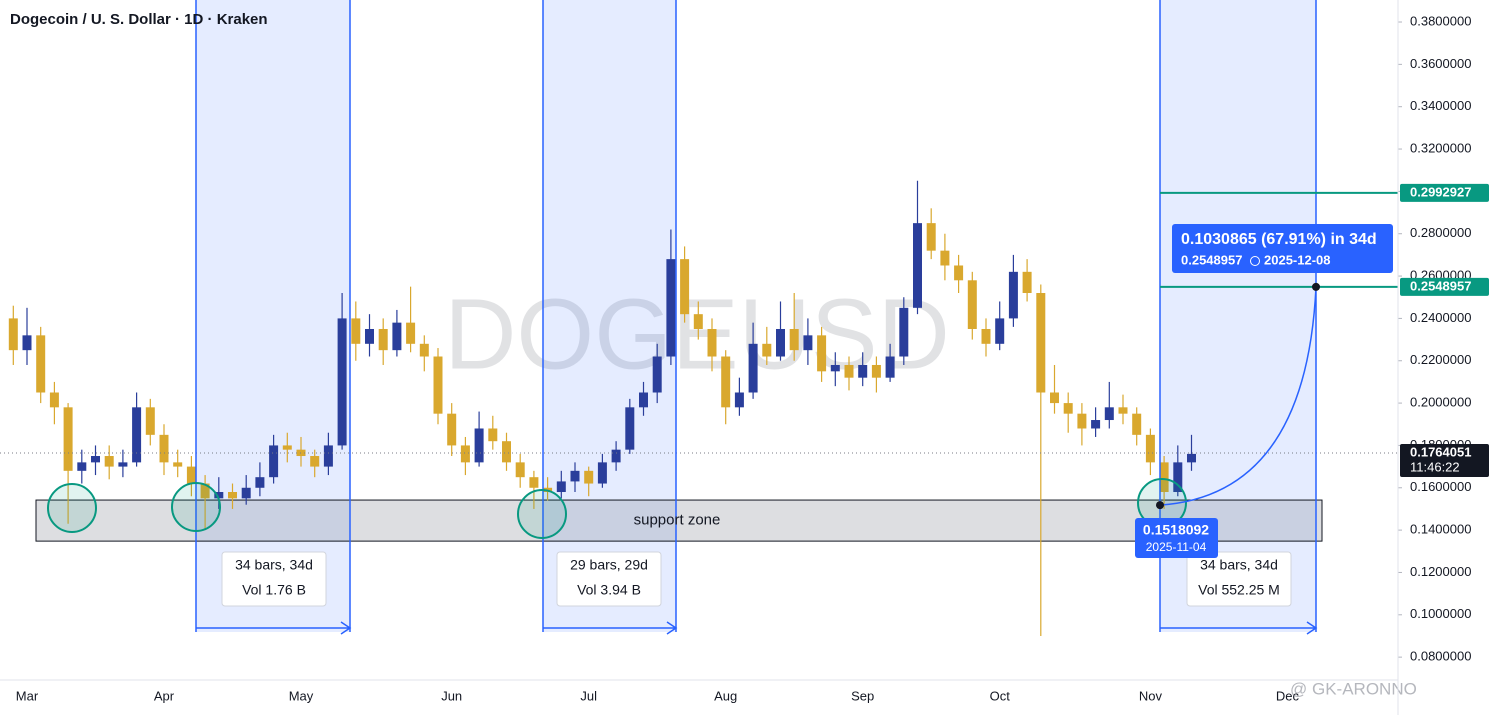 The image size is (1491, 715). Describe the element at coordinates (1440, 402) in the screenshot. I see `y-tick-label: 0.2000000` at that location.